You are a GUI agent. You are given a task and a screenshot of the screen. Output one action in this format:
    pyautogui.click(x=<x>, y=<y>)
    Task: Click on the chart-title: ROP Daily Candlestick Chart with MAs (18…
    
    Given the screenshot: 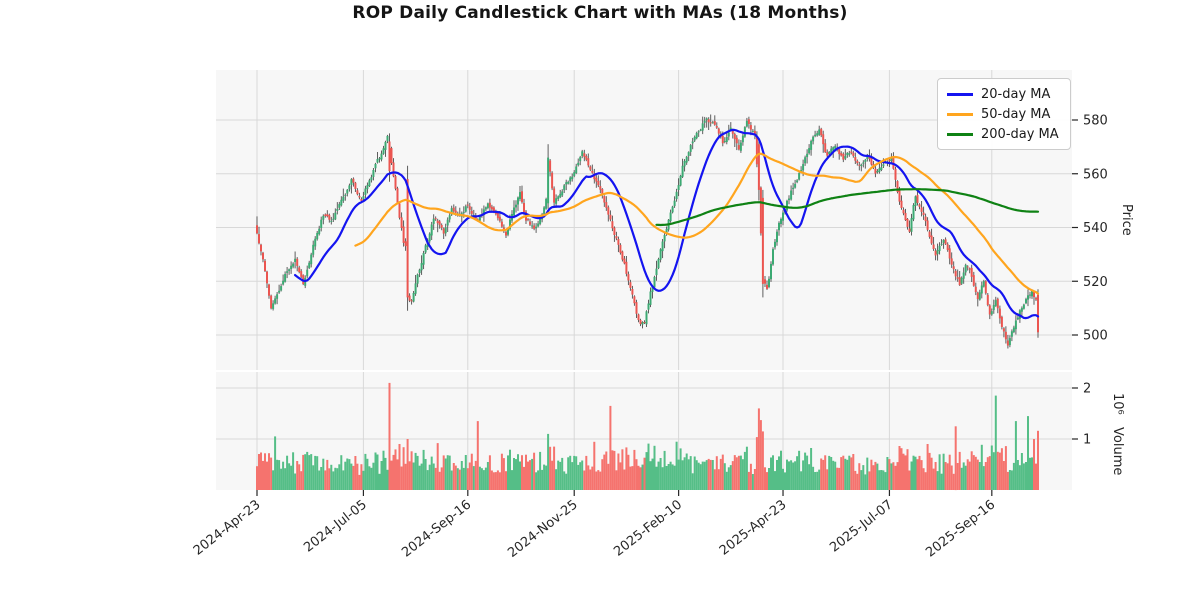 What is the action you would take?
    pyautogui.click(x=600, y=13)
    